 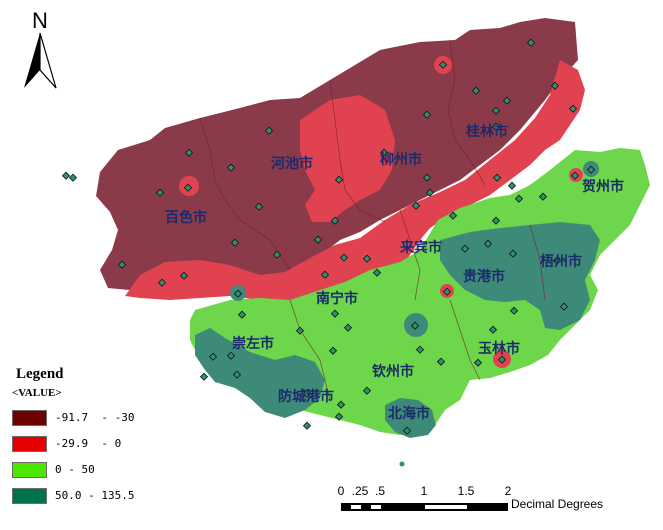 What do you see at coordinates (186, 217) in the screenshot?
I see `city-label-baise: 百色市` at bounding box center [186, 217].